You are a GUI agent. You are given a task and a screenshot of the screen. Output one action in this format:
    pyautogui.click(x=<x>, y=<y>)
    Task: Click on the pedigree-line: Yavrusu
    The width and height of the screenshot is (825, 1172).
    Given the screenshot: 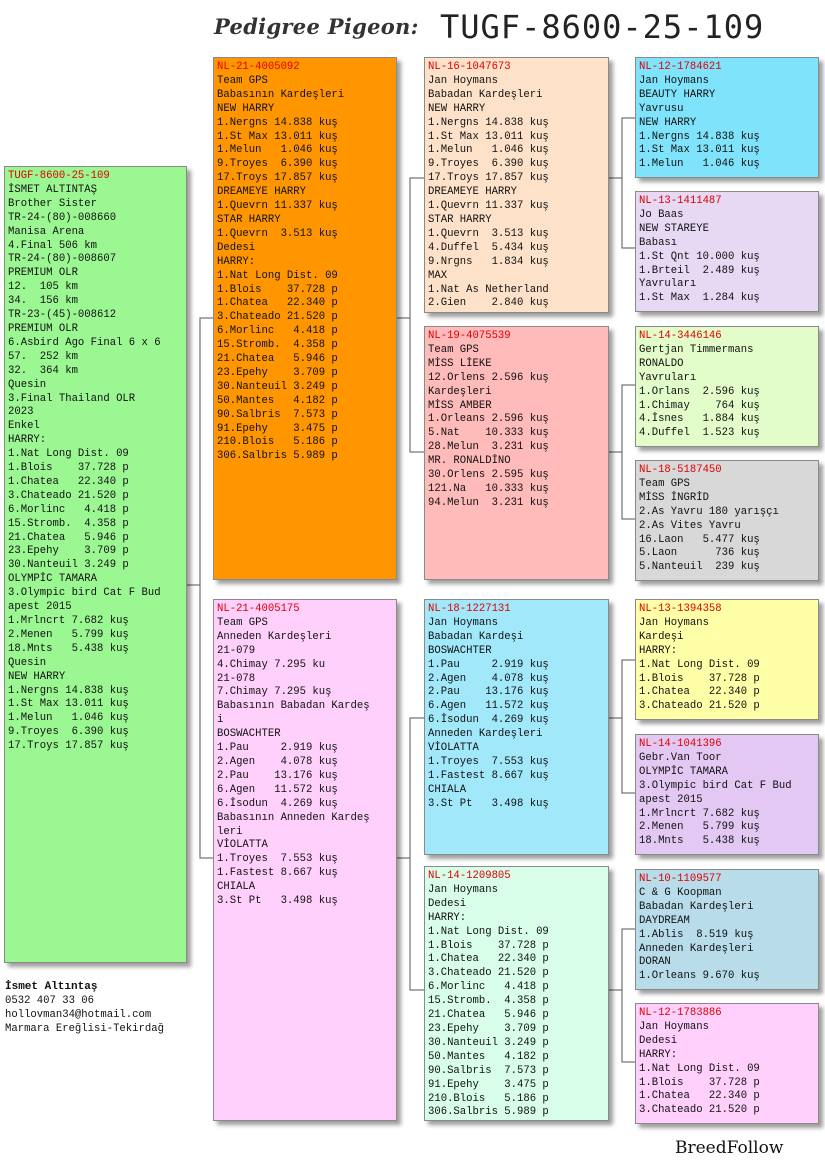 What is the action you would take?
    pyautogui.click(x=661, y=108)
    